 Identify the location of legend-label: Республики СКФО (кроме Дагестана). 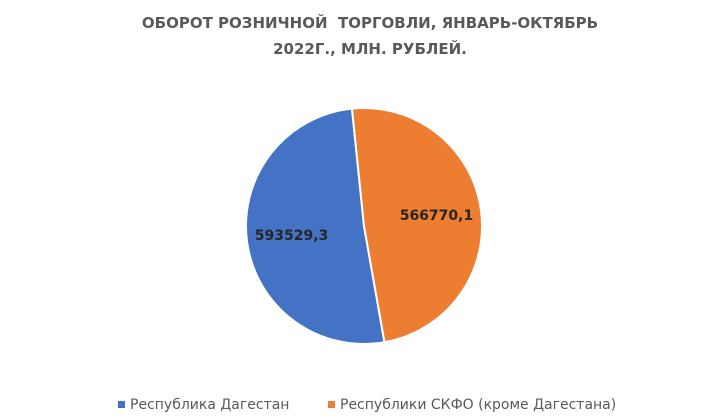
(478, 405).